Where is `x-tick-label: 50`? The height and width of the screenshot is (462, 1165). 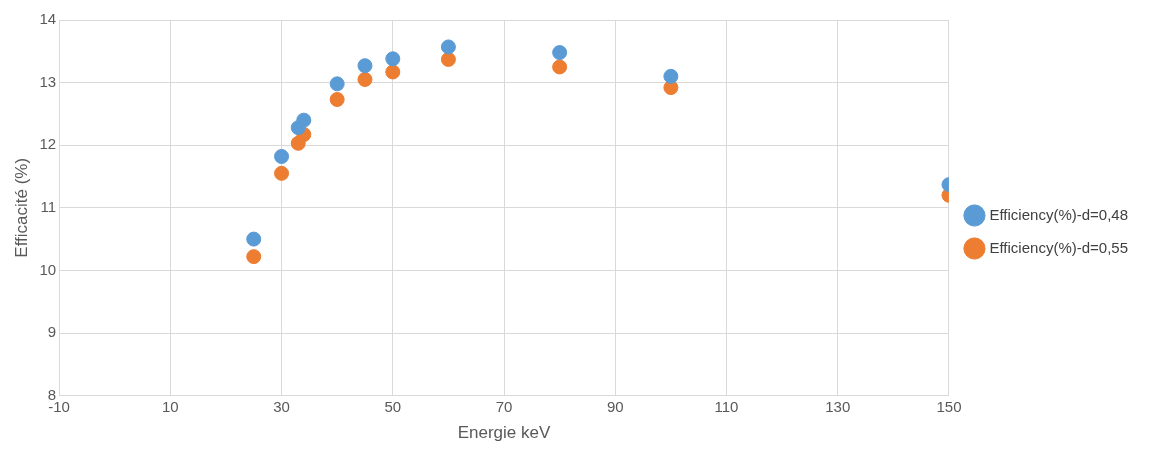
x-tick-label: 50 is located at coordinates (393, 406).